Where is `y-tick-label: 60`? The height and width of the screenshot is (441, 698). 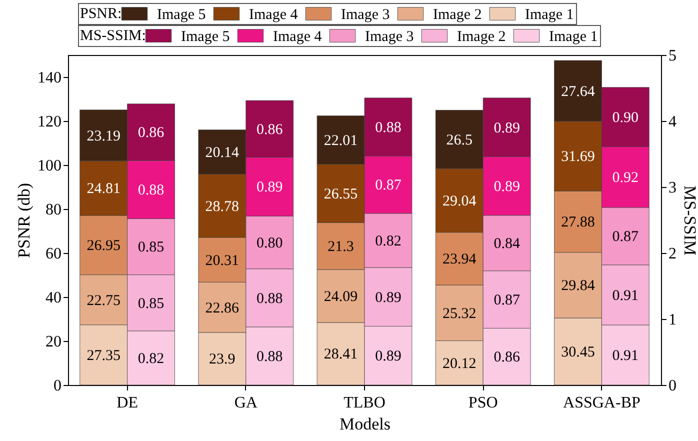
y-tick-label: 60 is located at coordinates (54, 254).